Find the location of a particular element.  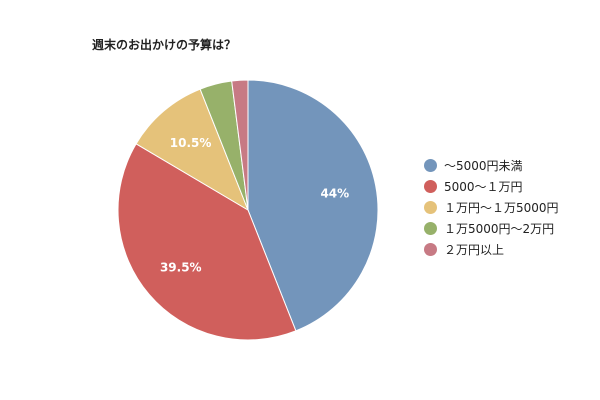

slice-data-label: 39.5% is located at coordinates (181, 267).